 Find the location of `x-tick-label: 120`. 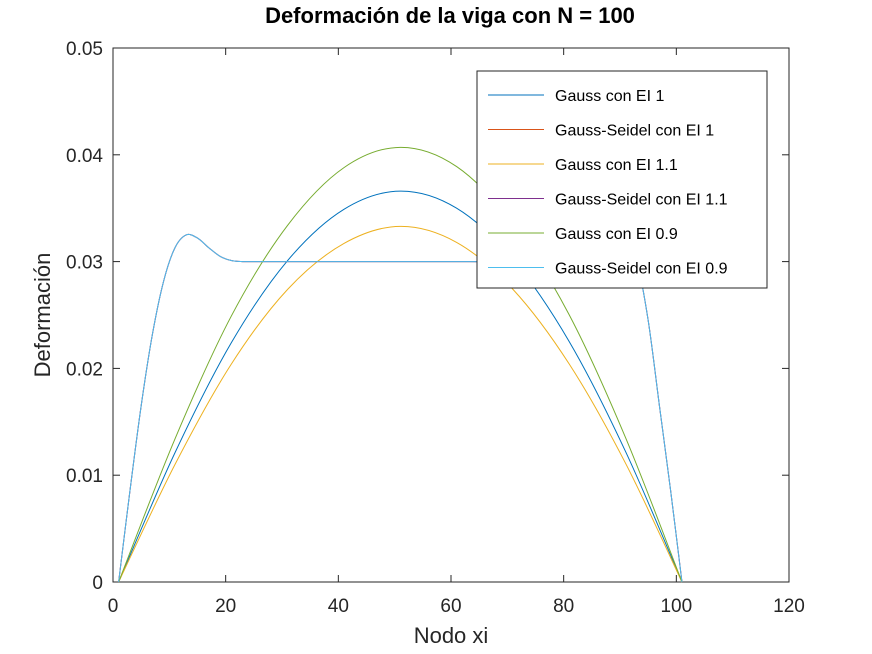

x-tick-label: 120 is located at coordinates (789, 606).